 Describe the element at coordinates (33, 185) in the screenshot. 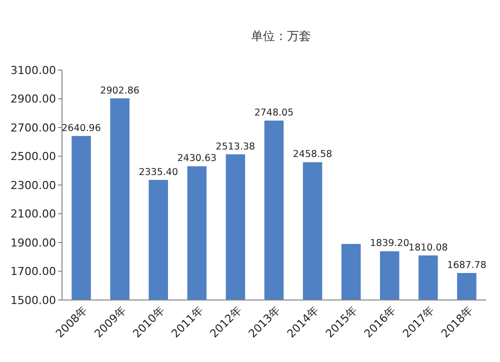

I see `y-tick-label: 2300.00` at that location.